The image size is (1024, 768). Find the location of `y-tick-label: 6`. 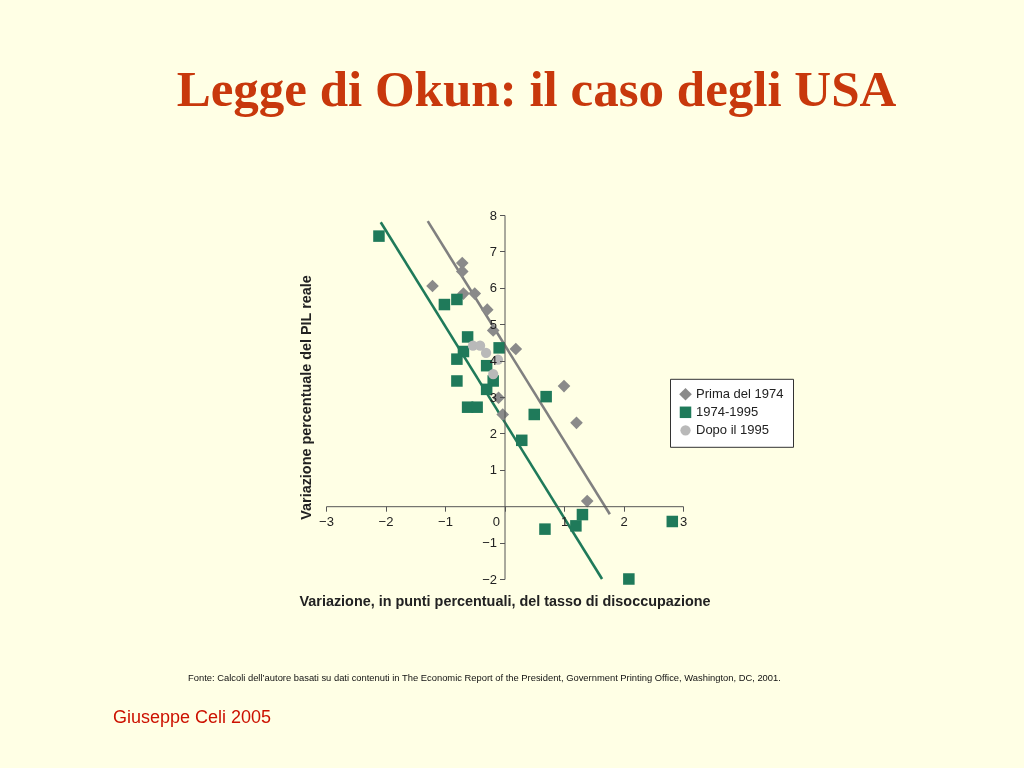

y-tick-label: 6 is located at coordinates (493, 288).